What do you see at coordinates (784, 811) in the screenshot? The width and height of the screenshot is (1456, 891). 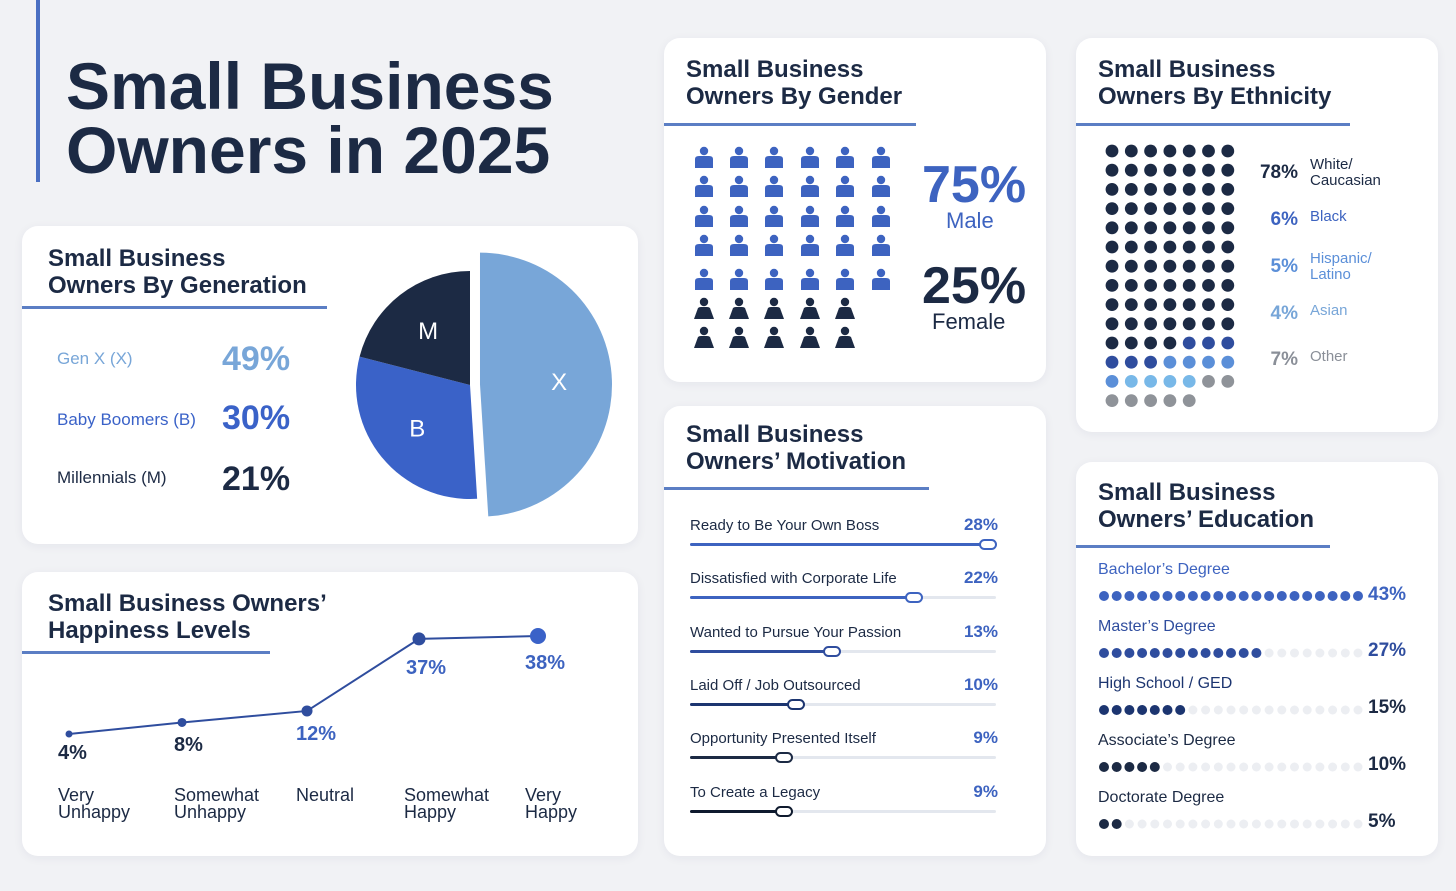 I see `motivation-knob` at bounding box center [784, 811].